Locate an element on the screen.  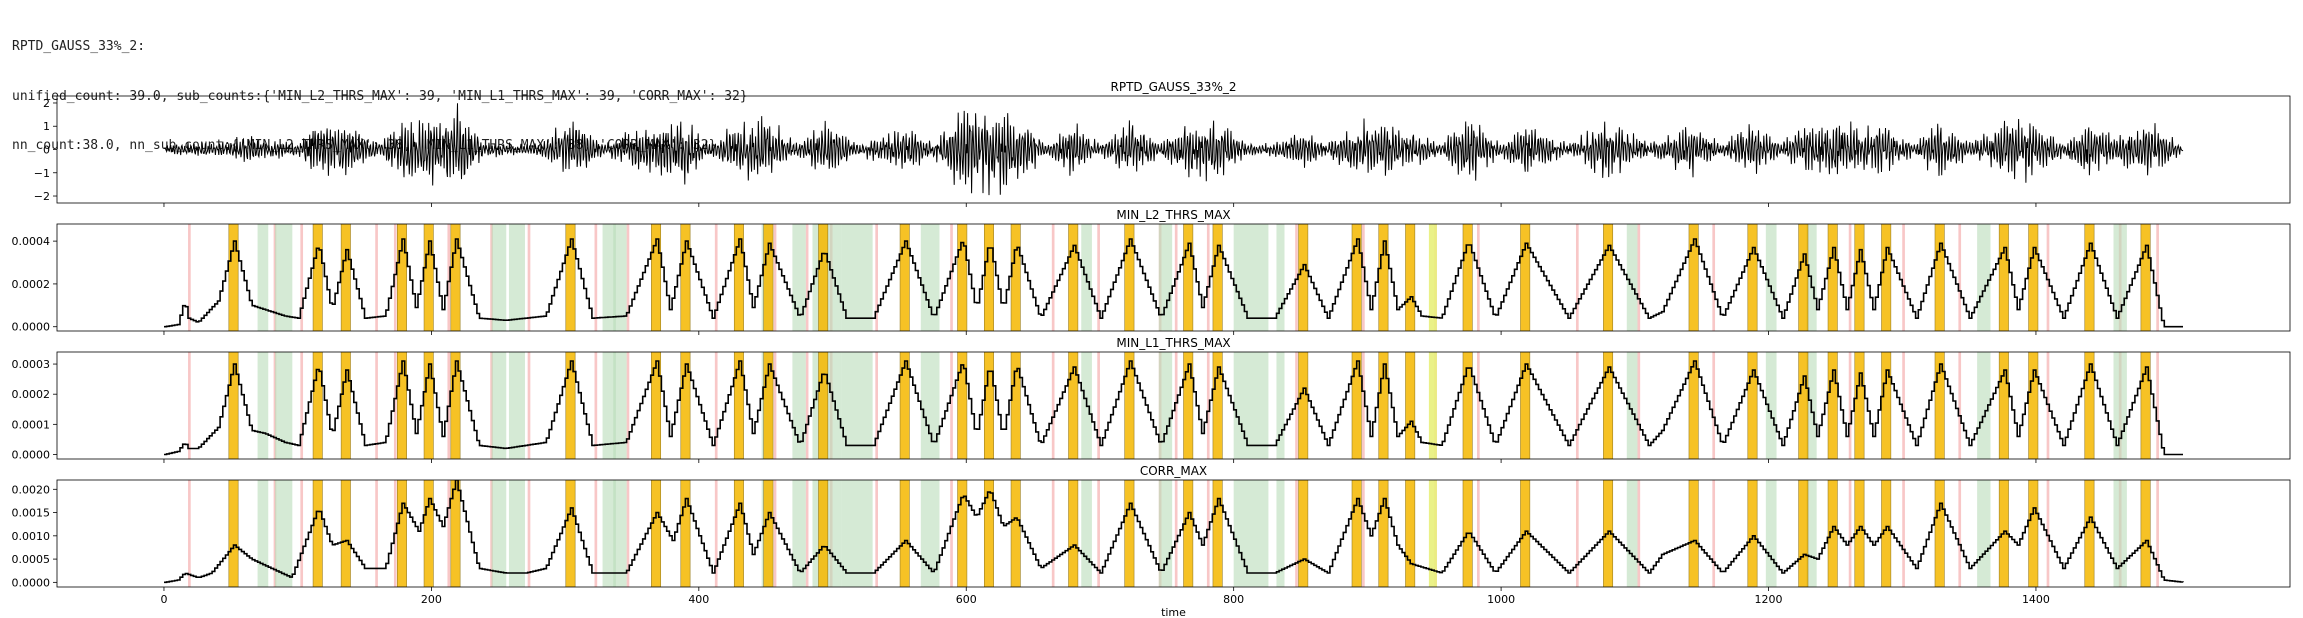
ytick-label: 0.0000 is located at coordinates (31, 327).